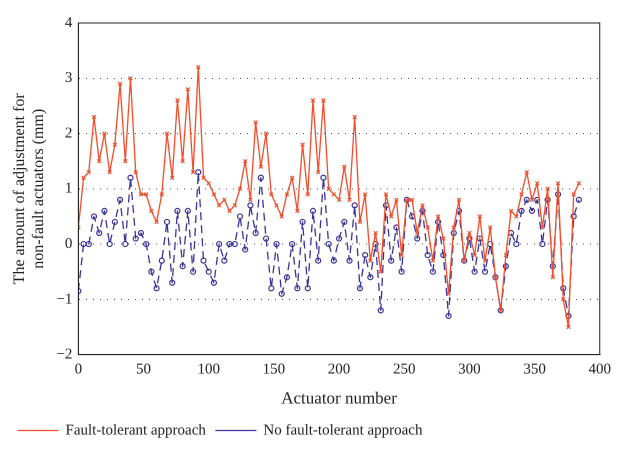  What do you see at coordinates (339, 370) in the screenshot?
I see `x-tick-label: 200` at bounding box center [339, 370].